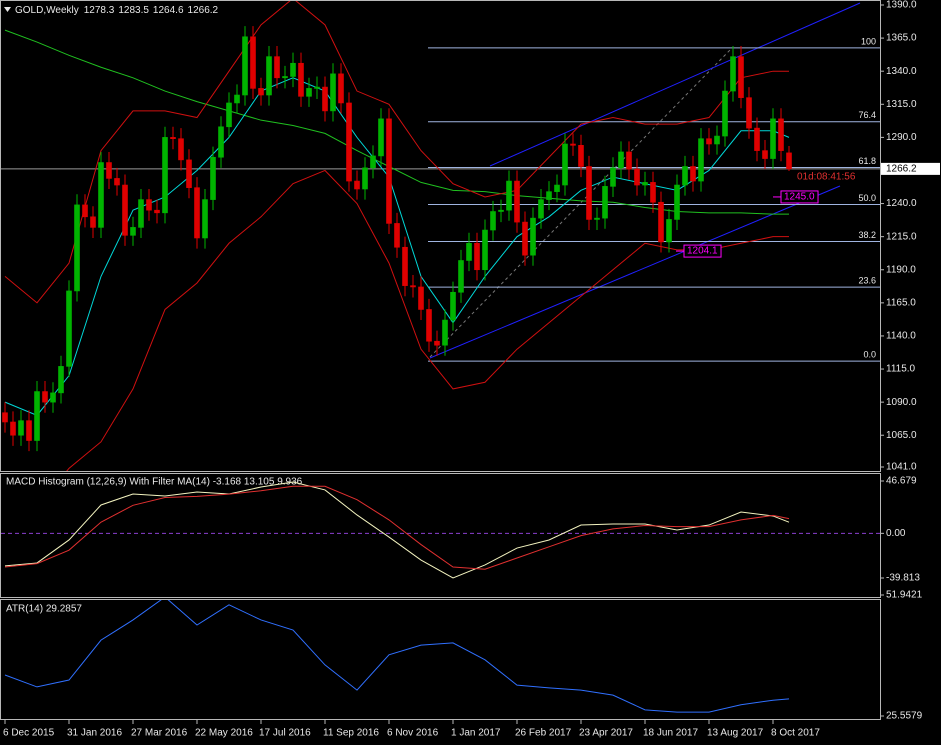 The height and width of the screenshot is (745, 941). What do you see at coordinates (901, 169) in the screenshot?
I see `current-price-label: 1266.2` at bounding box center [901, 169].